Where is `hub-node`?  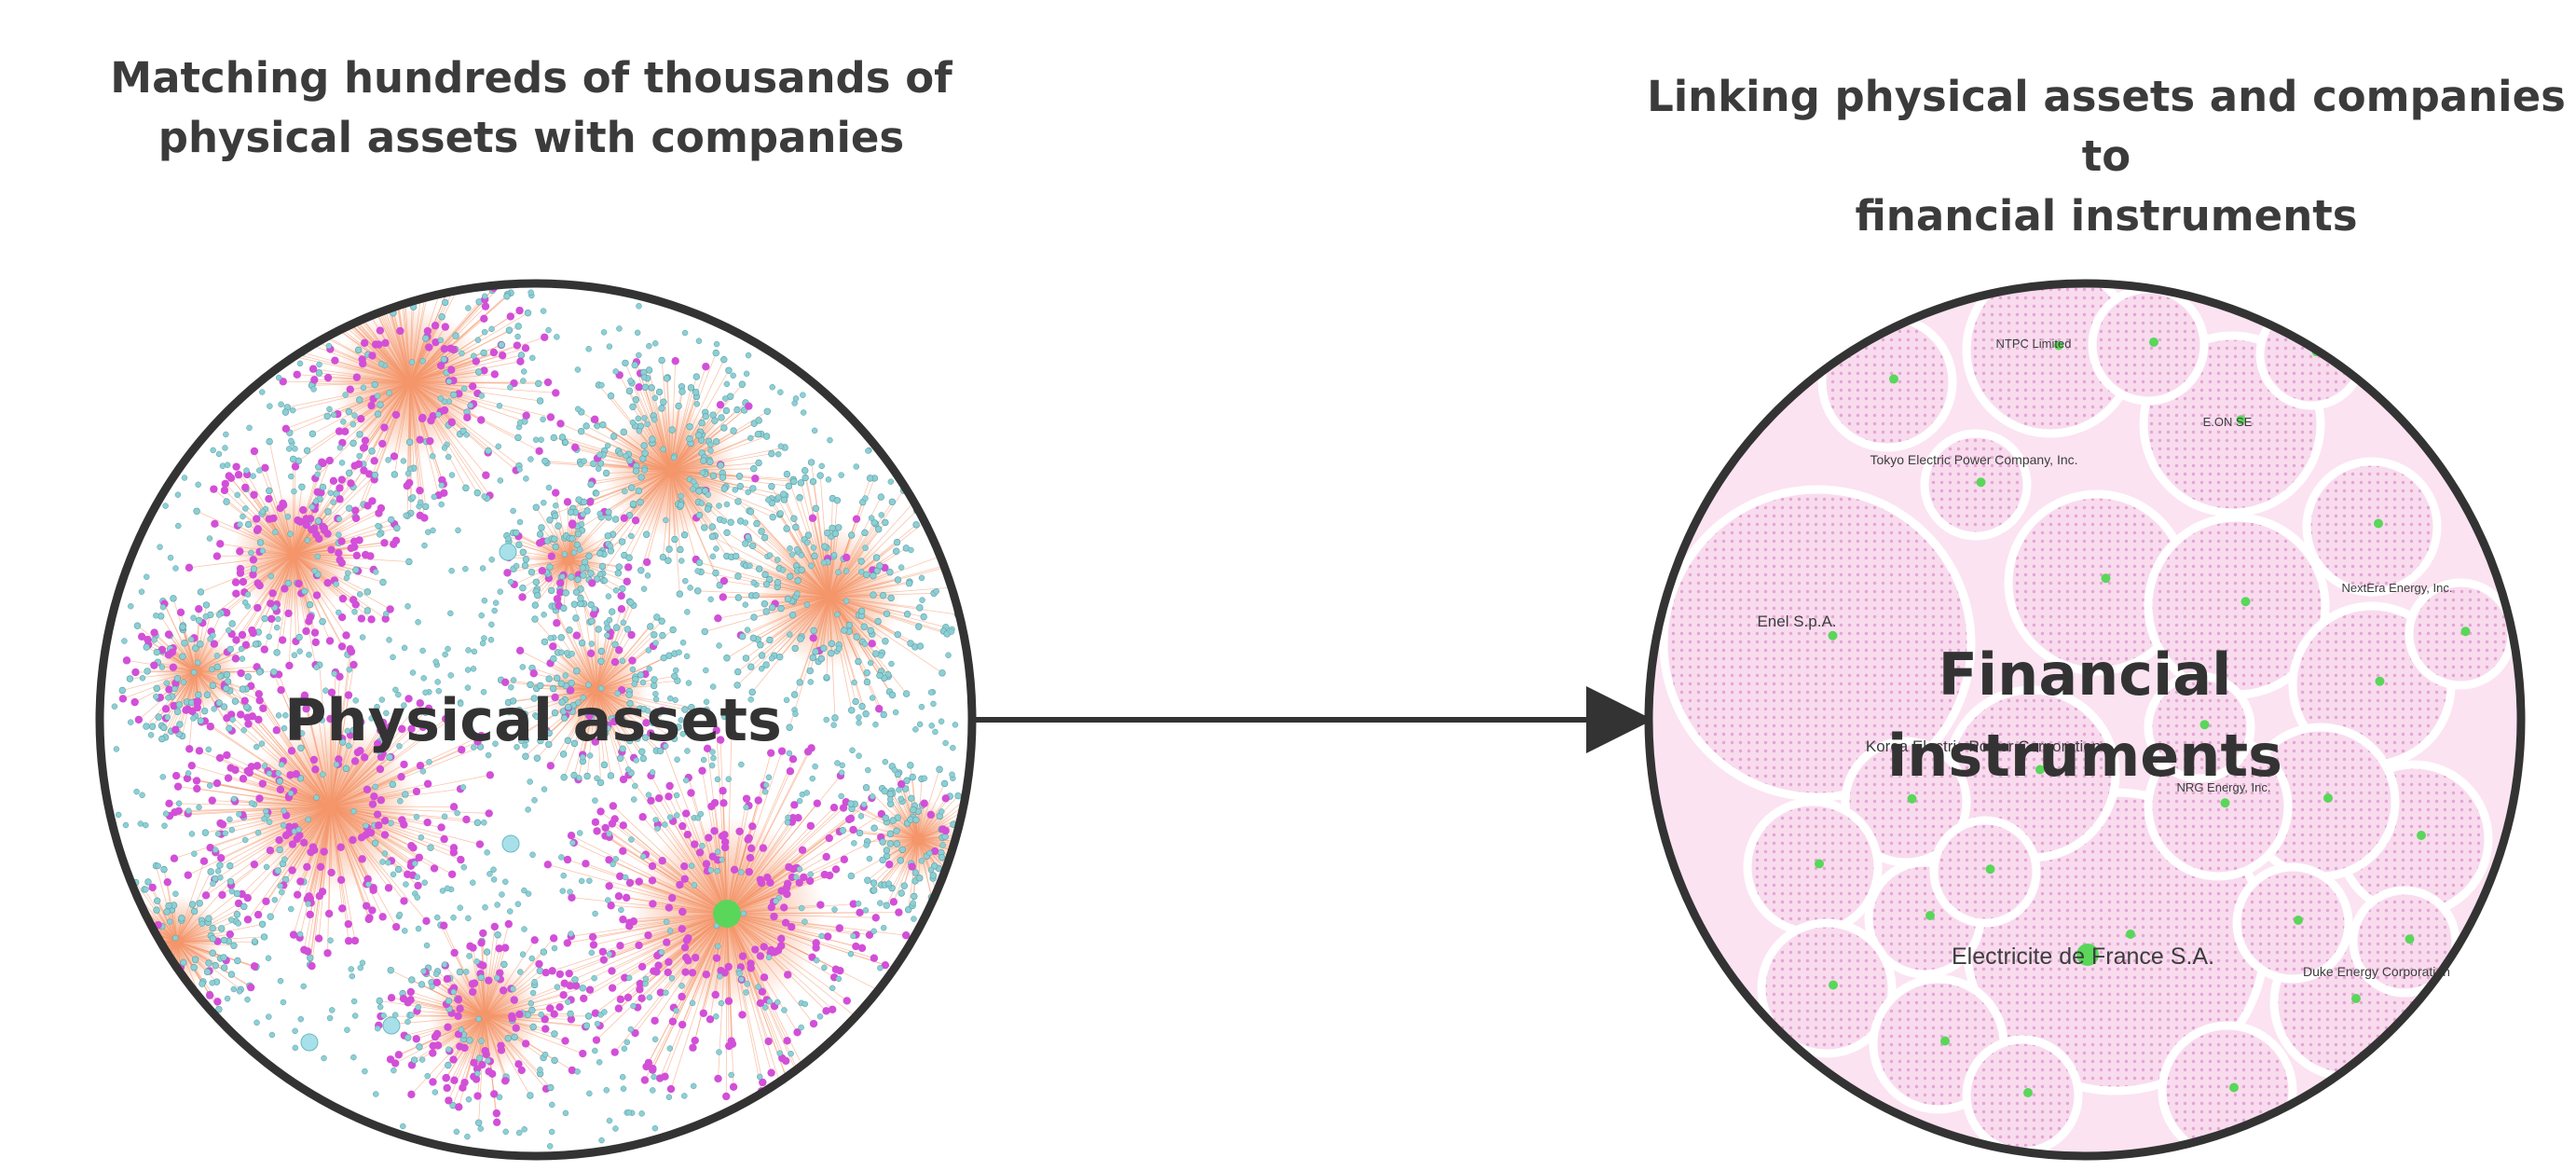 hub-node is located at coordinates (410, 382).